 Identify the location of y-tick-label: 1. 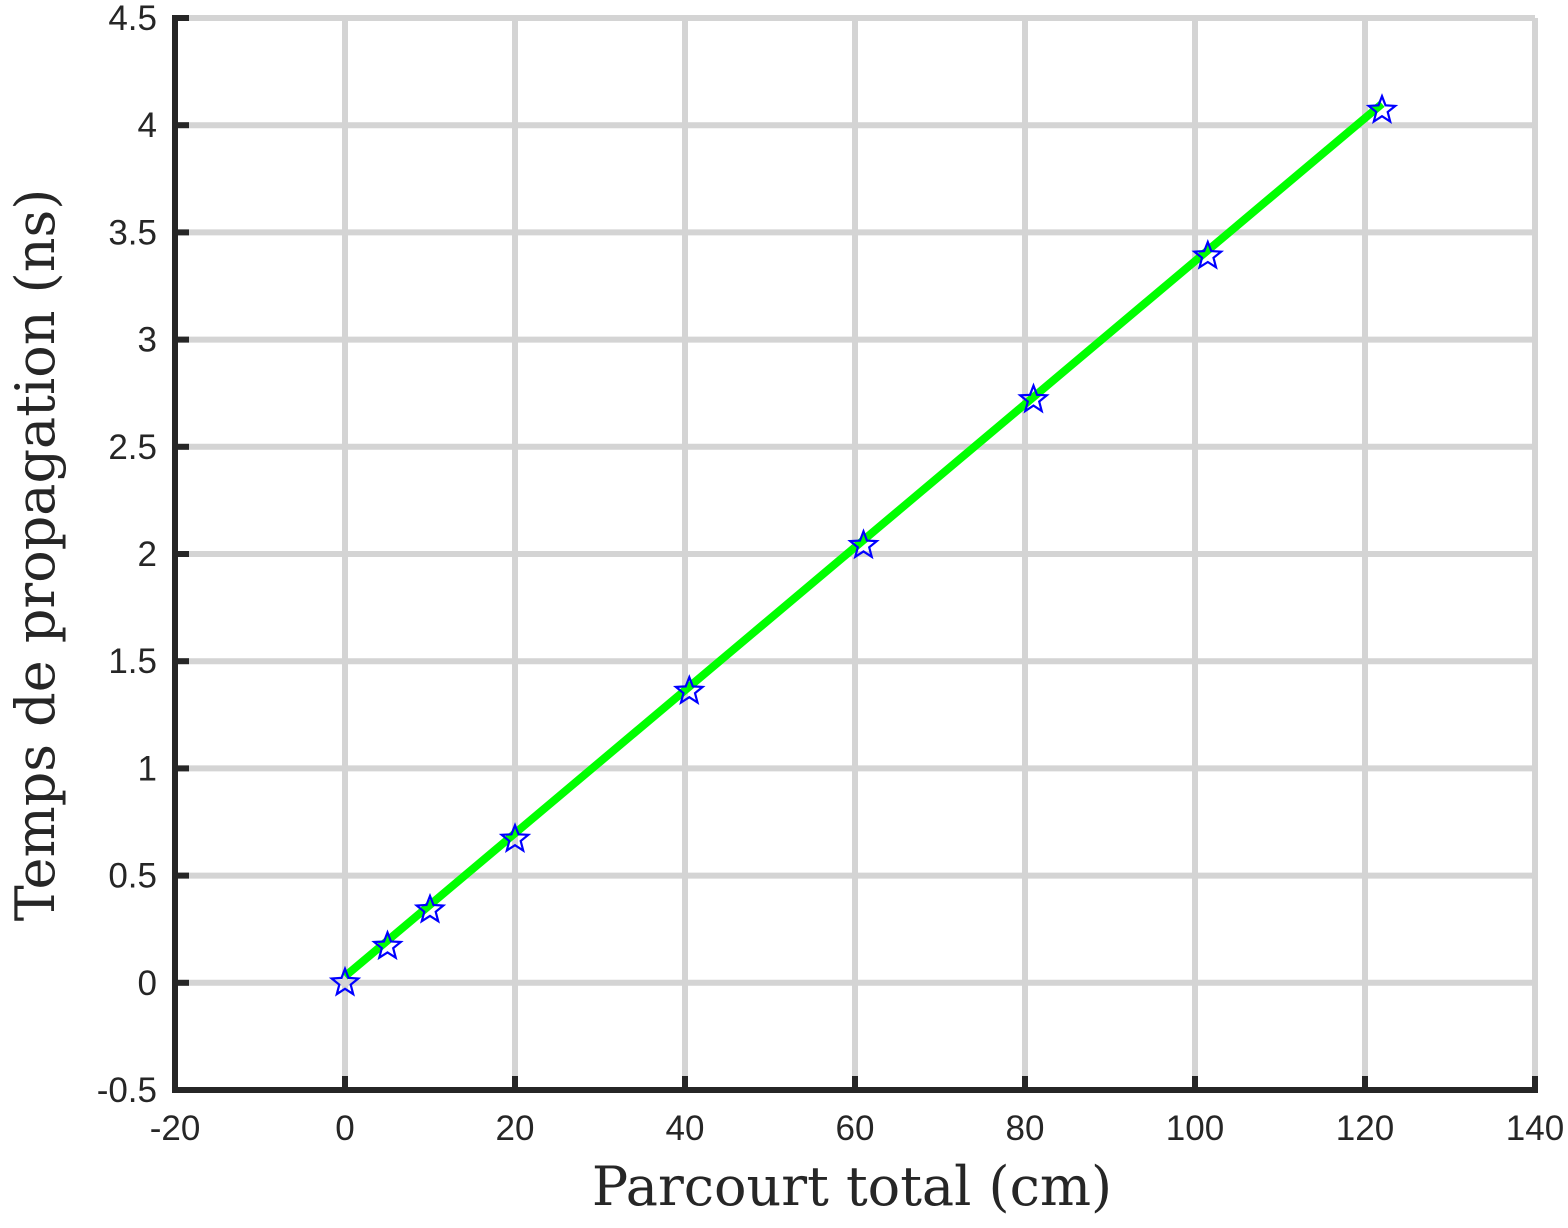
(147, 768).